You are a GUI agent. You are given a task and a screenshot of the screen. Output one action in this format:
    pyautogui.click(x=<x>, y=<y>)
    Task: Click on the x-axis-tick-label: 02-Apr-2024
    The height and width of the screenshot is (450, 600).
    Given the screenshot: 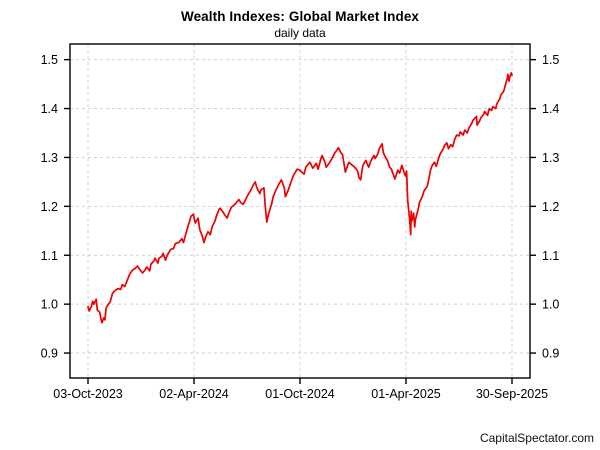 What is the action you would take?
    pyautogui.click(x=194, y=394)
    